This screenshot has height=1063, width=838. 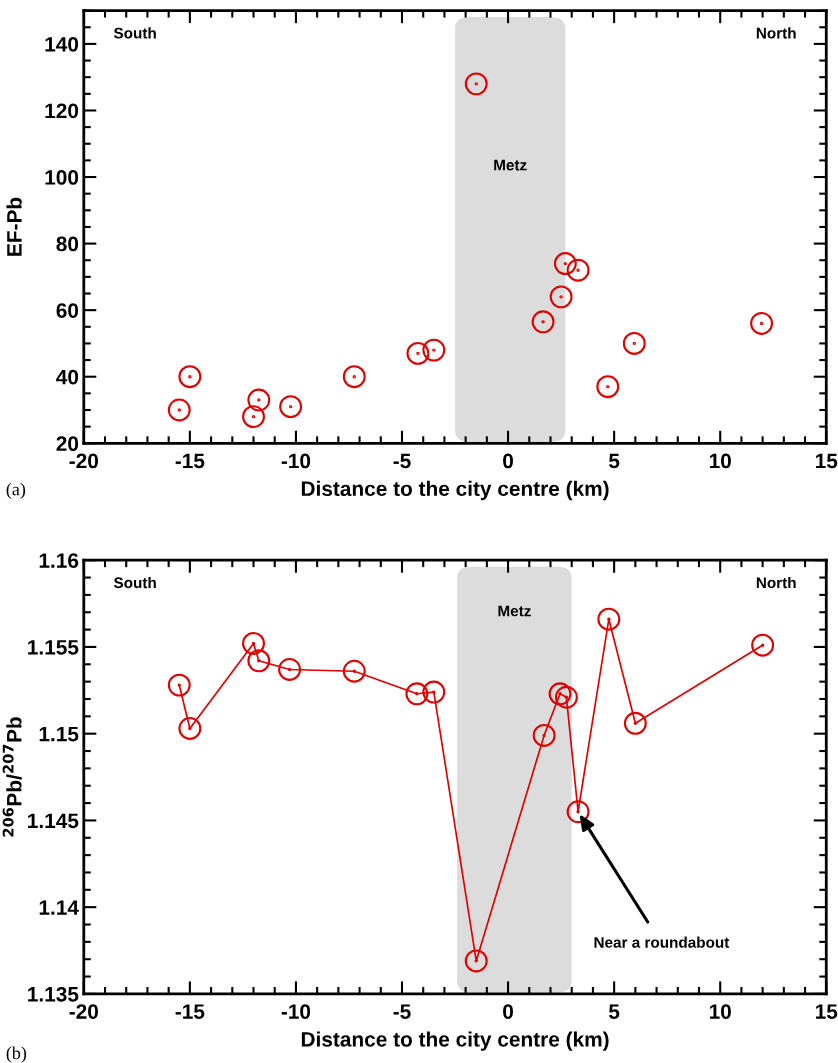 I want to click on y-tick-label: 1.16, so click(x=59, y=560).